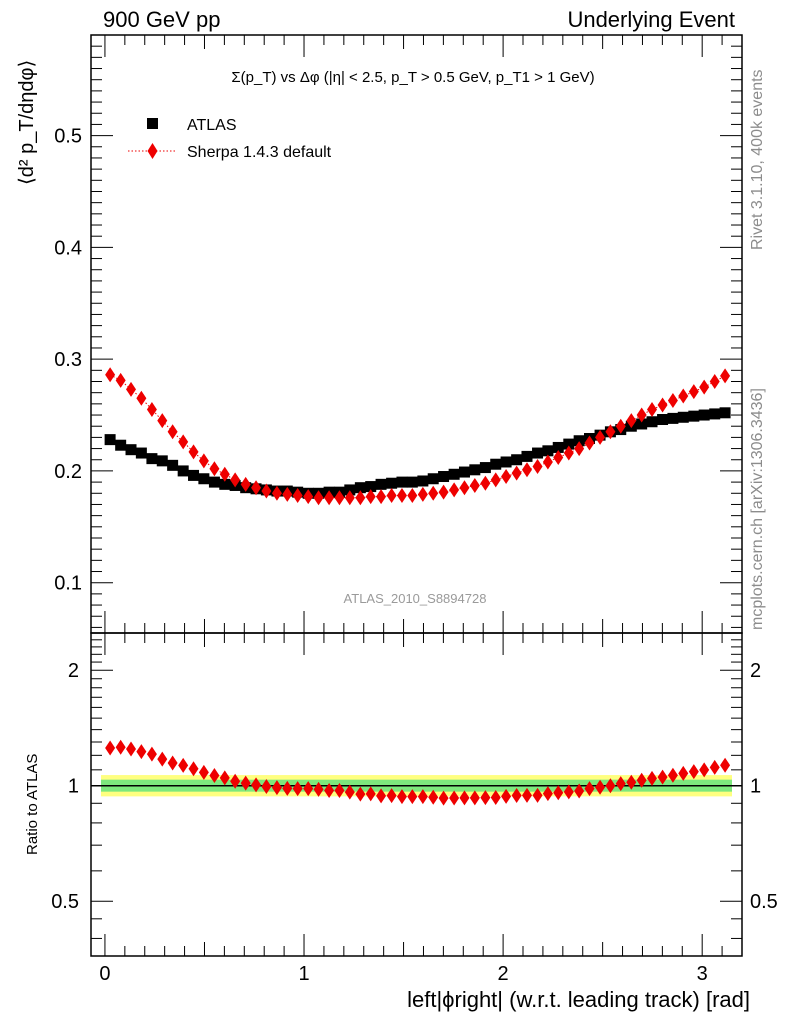 The width and height of the screenshot is (786, 1024). Describe the element at coordinates (403, 974) in the screenshot. I see `x-tick-labels: 0 1 2 3` at that location.